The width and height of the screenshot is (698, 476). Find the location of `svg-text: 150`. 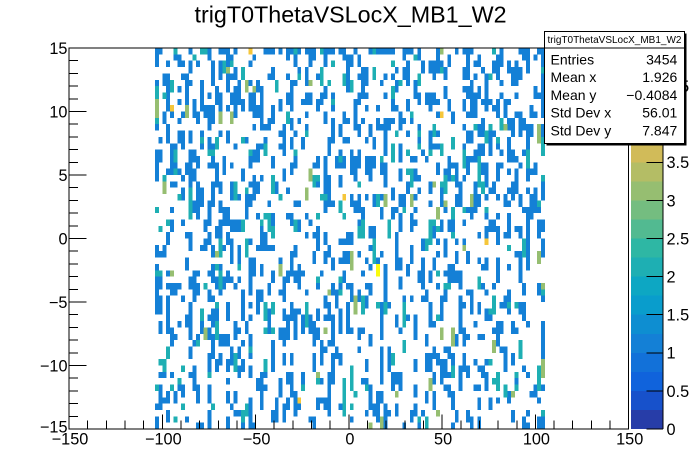

svg-text: 150 is located at coordinates (629, 440).